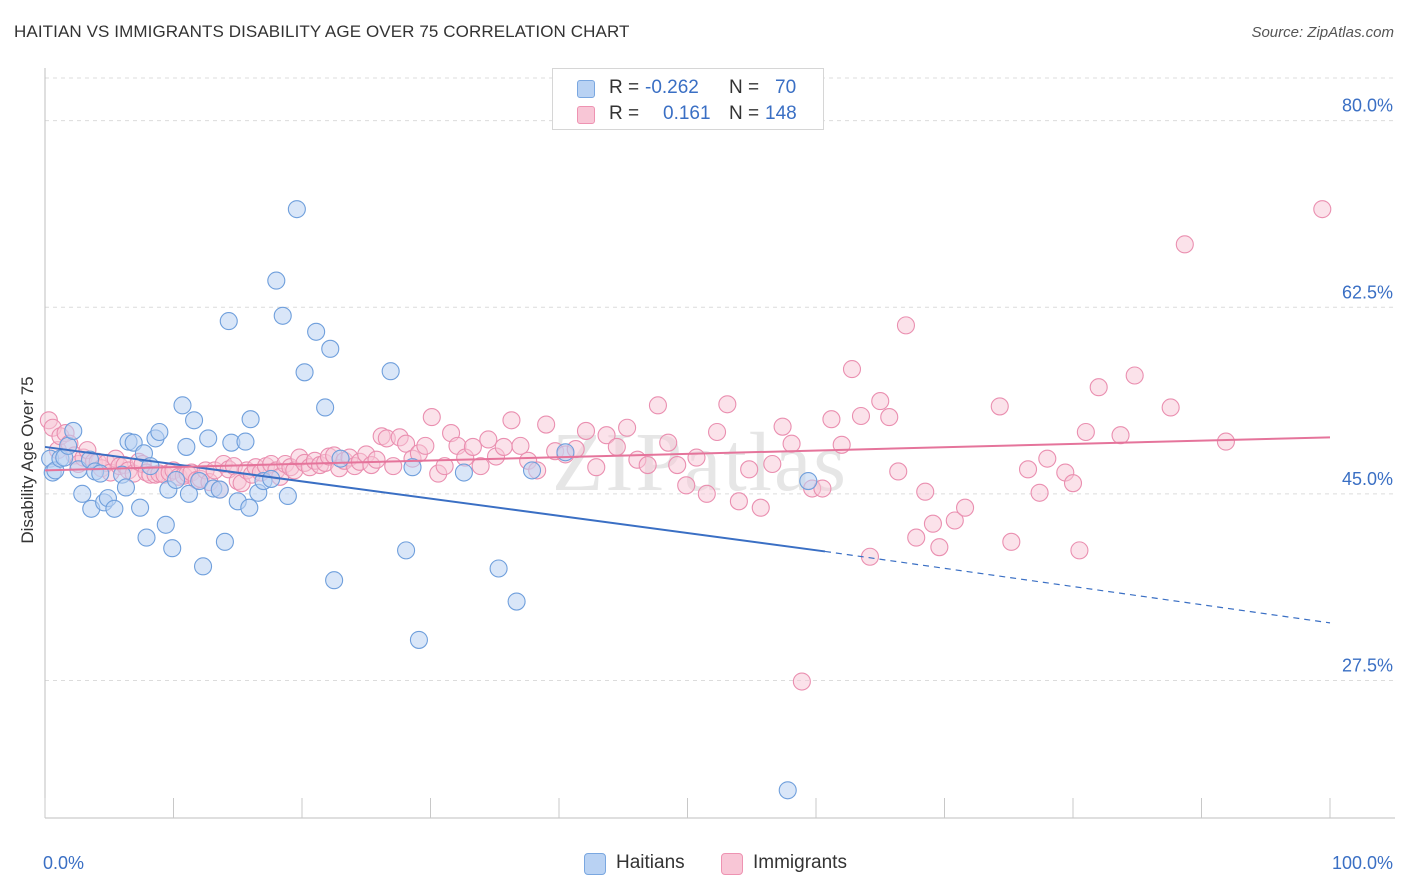 Image resolution: width=1406 pixels, height=892 pixels. I want to click on y-tick-label: 62.5%, so click(1367, 292).